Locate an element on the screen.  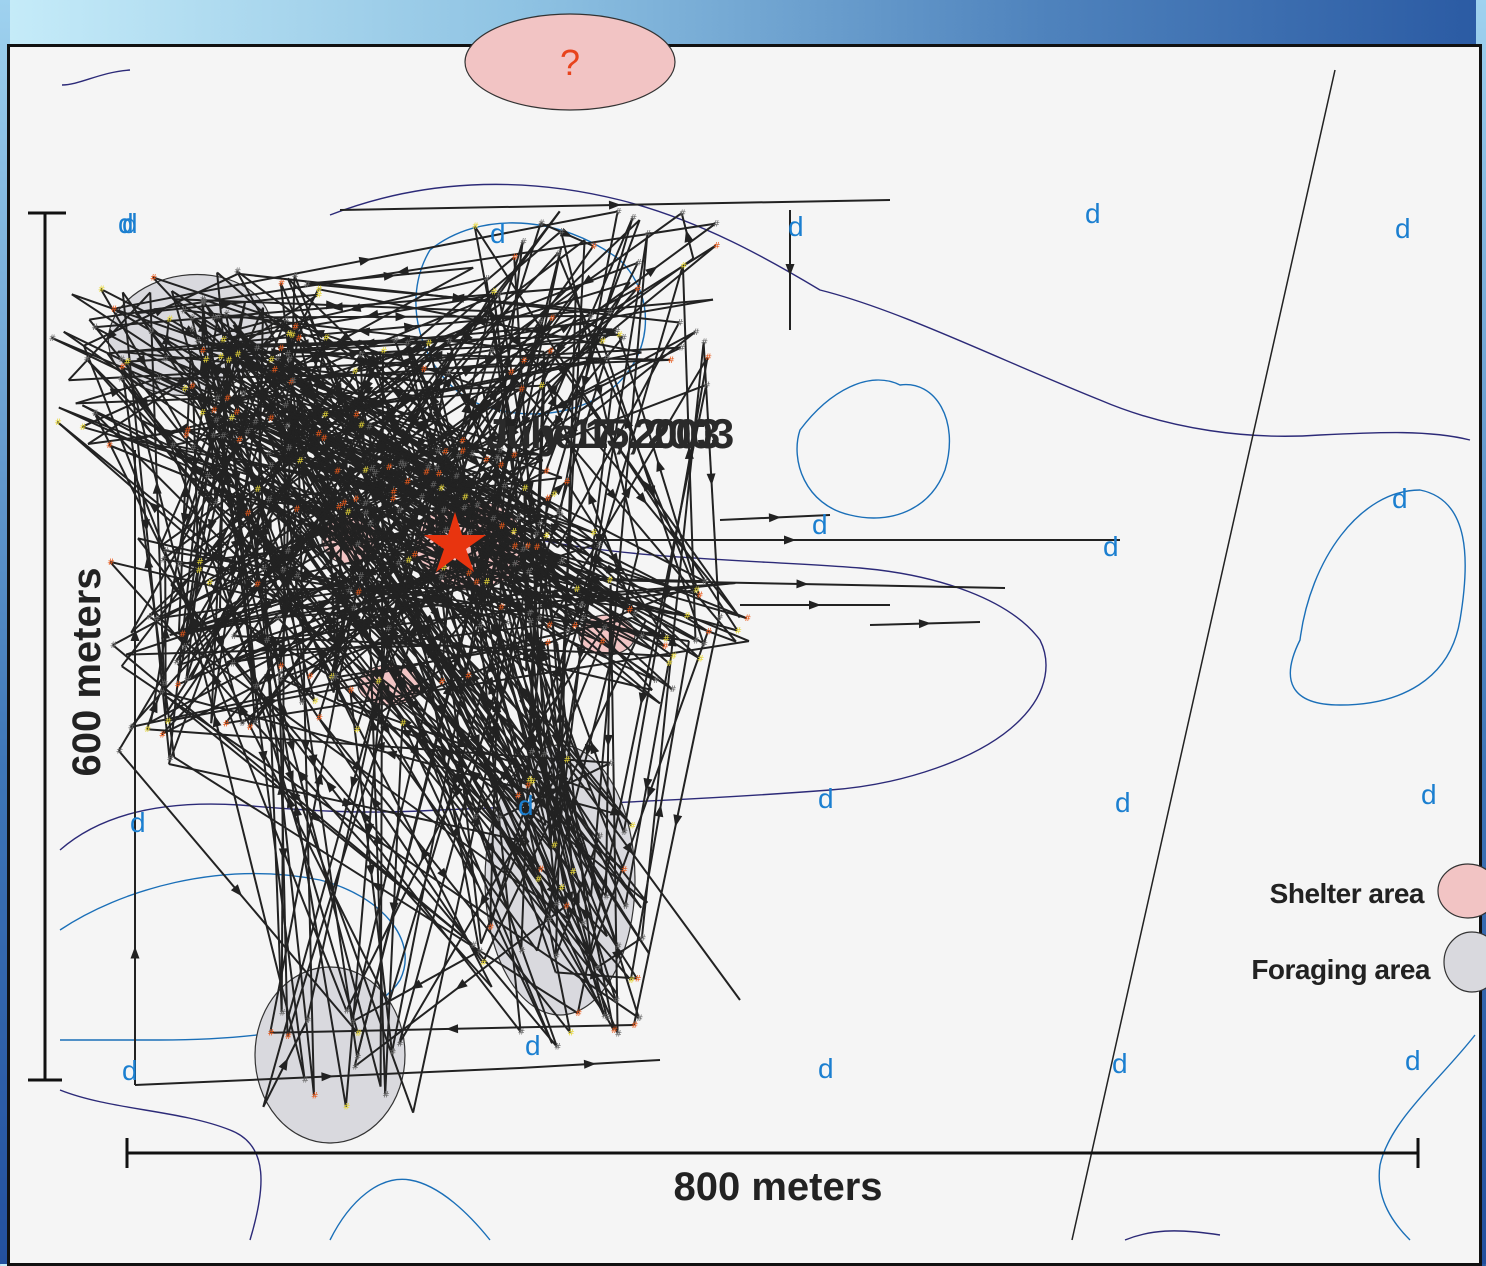
legend-foraging-swatch is located at coordinates (1464, 962).